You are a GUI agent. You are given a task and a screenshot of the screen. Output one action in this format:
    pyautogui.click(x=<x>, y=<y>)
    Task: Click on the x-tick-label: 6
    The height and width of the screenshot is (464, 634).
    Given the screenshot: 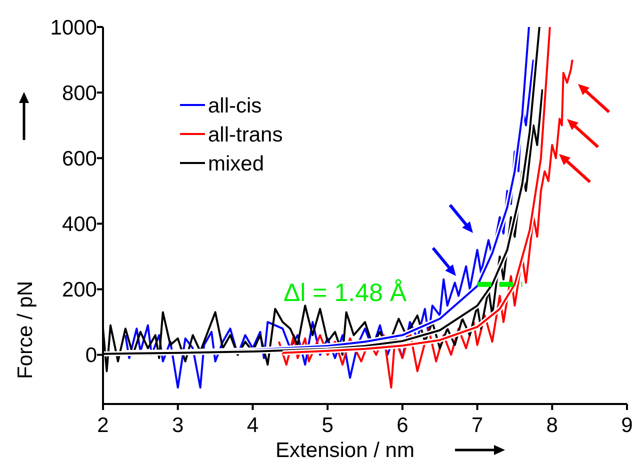 What is the action you would take?
    pyautogui.click(x=402, y=425)
    